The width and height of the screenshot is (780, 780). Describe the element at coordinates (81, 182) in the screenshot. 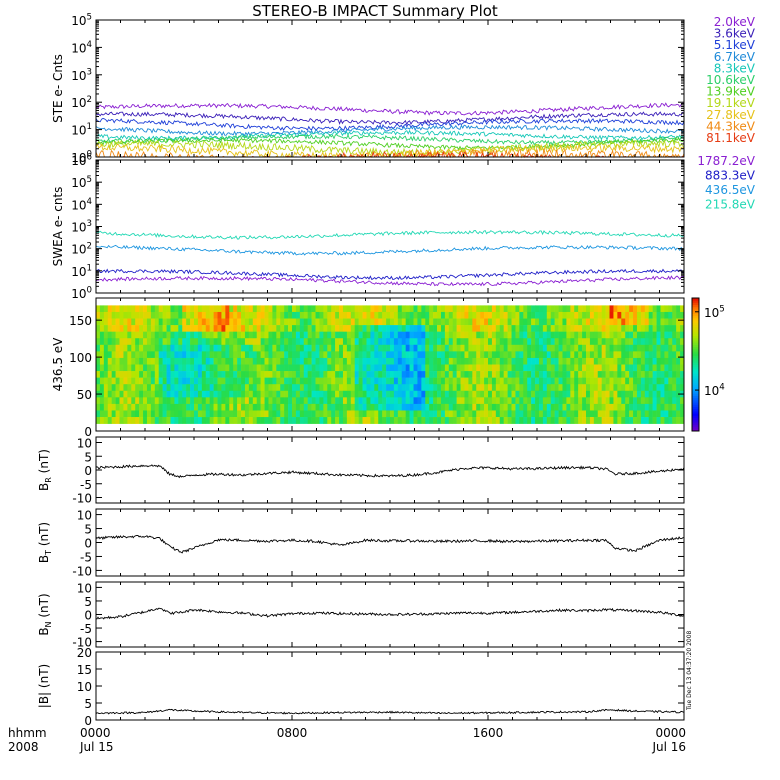

I see `y-tick-label: 105` at that location.